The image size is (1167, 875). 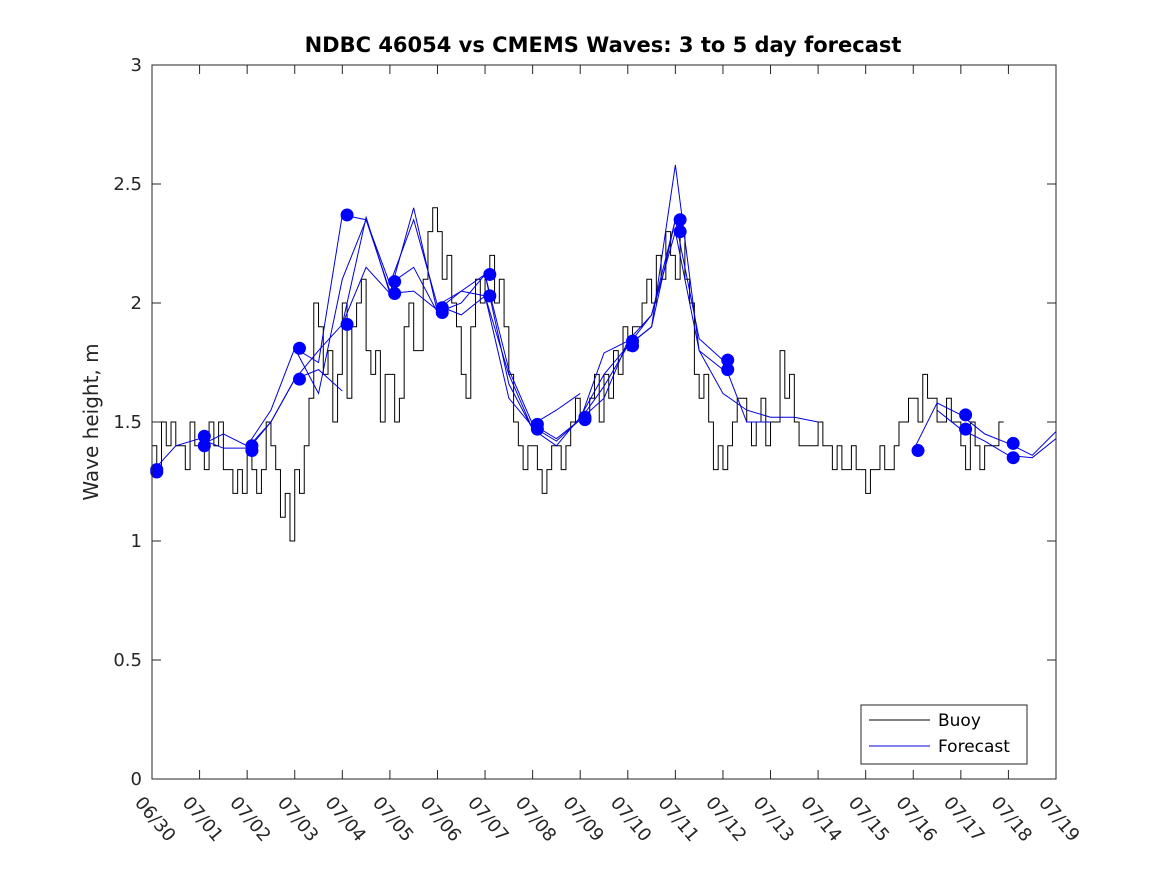 I want to click on y-tick-label: 2, so click(x=136, y=303).